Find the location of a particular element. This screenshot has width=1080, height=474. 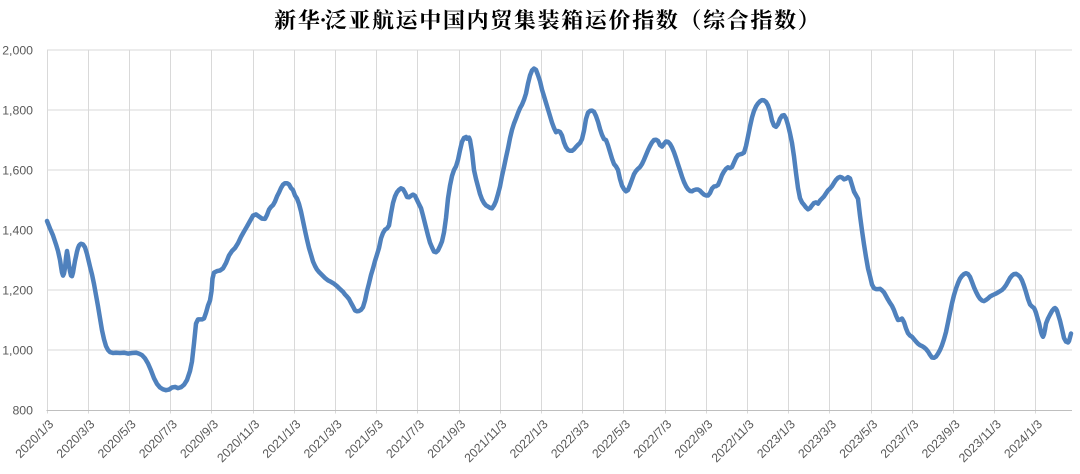

svg-text: 2021/11/3 is located at coordinates (486, 441).